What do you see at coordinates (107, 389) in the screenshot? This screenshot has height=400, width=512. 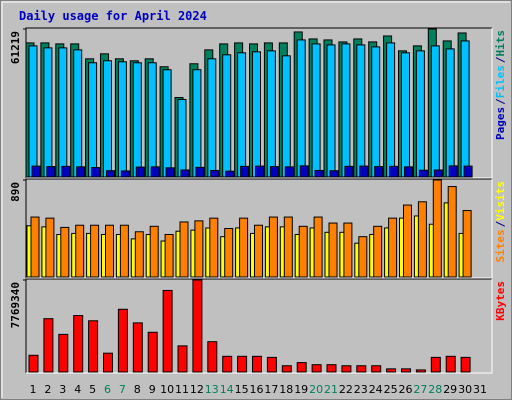 I see `x-tick-label: 6` at bounding box center [107, 389].